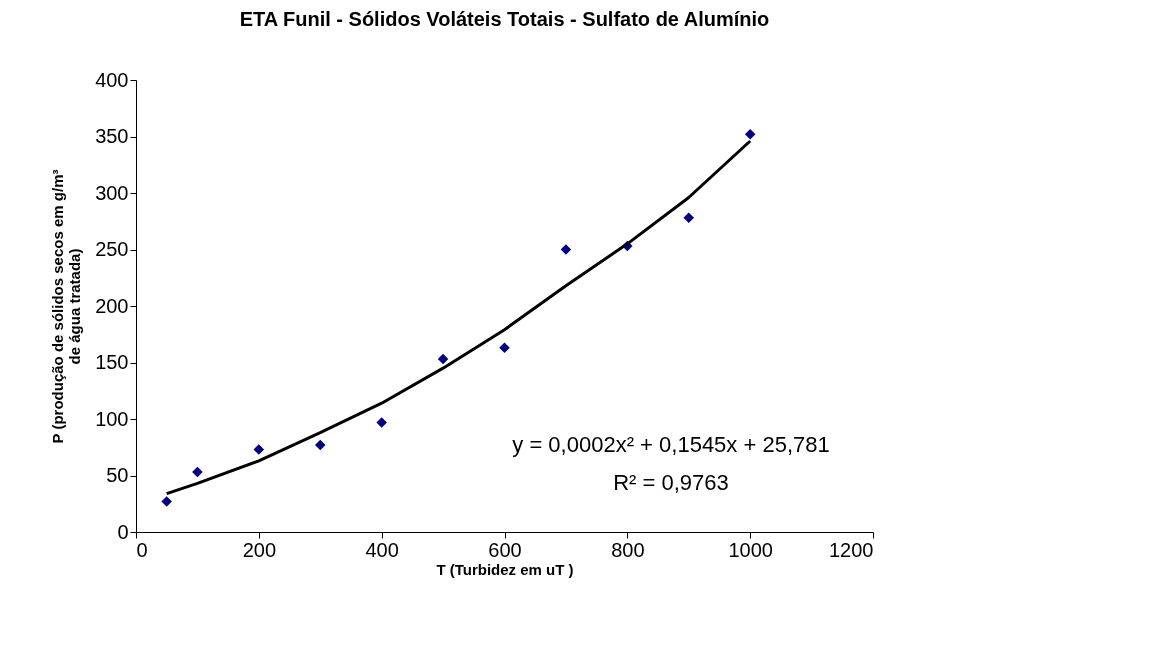 This screenshot has height=671, width=1155. What do you see at coordinates (117, 475) in the screenshot?
I see `y-tick-label: 50` at bounding box center [117, 475].